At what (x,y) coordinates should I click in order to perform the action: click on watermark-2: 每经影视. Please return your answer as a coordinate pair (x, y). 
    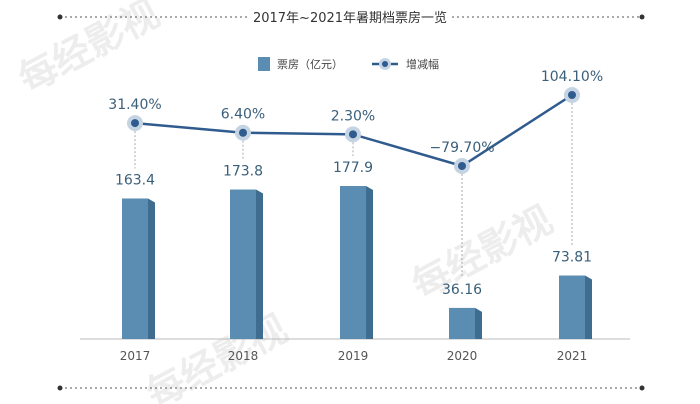
    Looking at the image, I should click on (482, 252).